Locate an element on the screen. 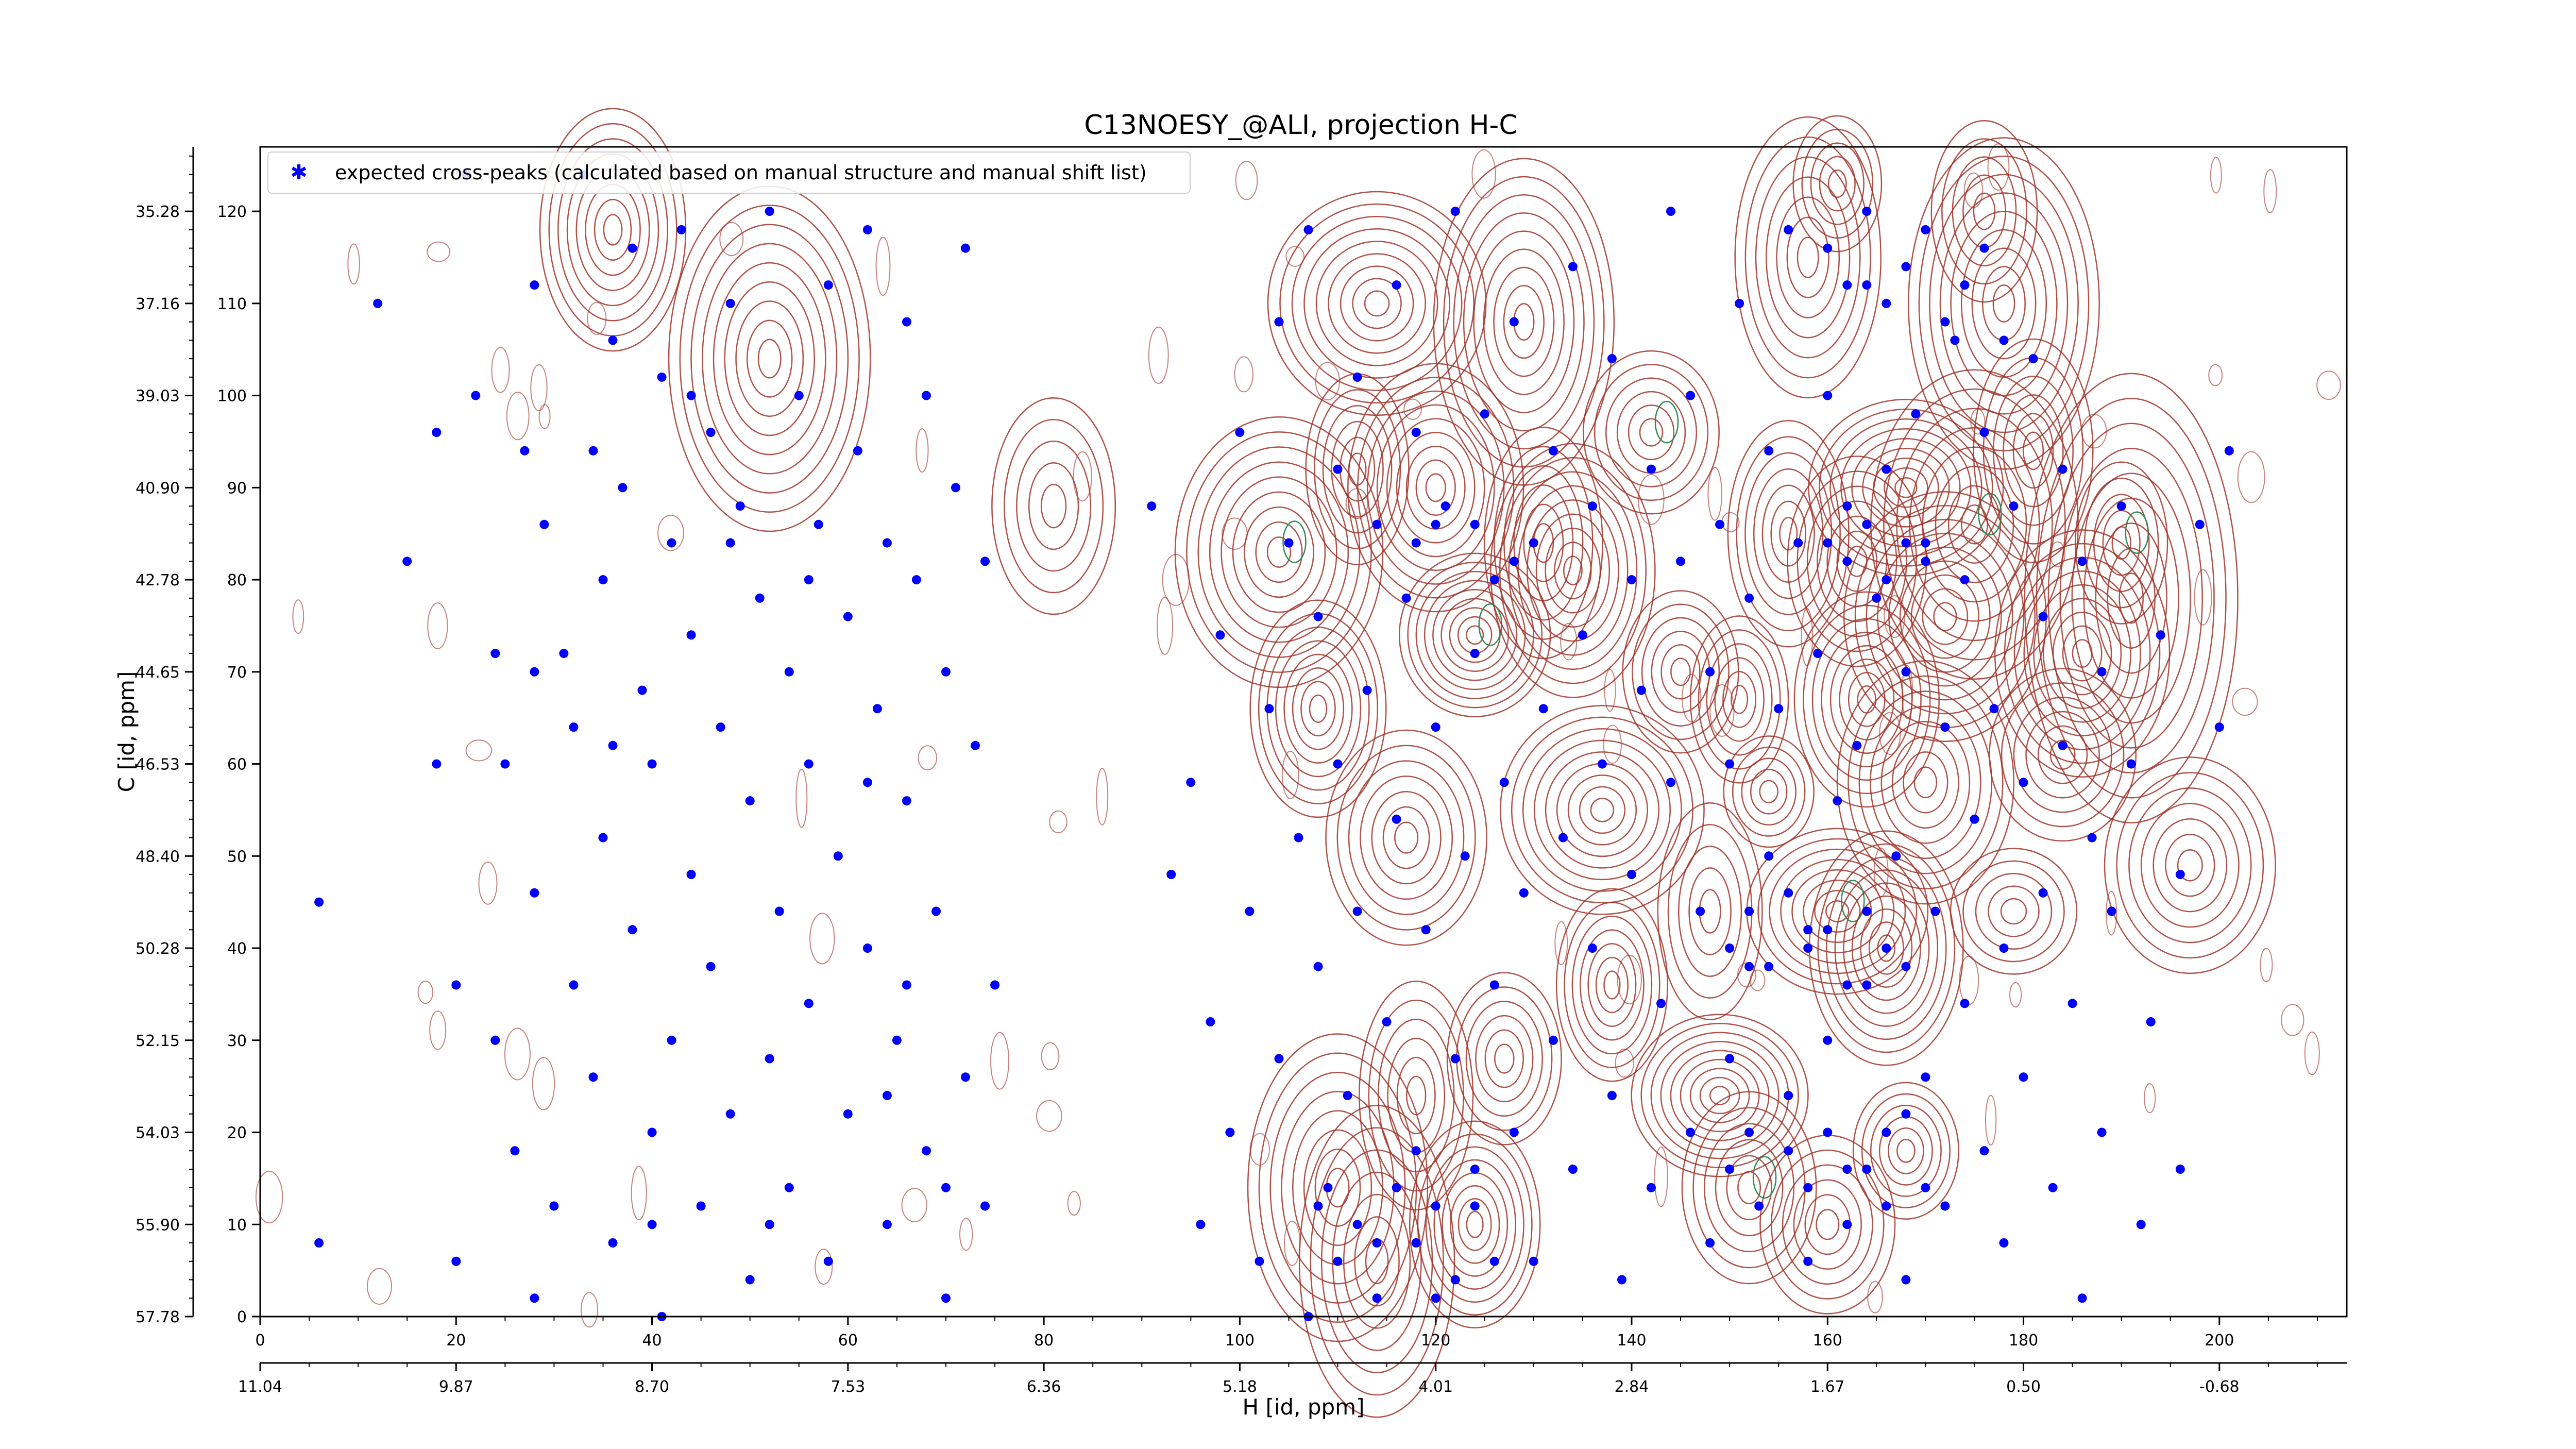 The image size is (2576, 1449). negative-contour is located at coordinates (1853, 901).